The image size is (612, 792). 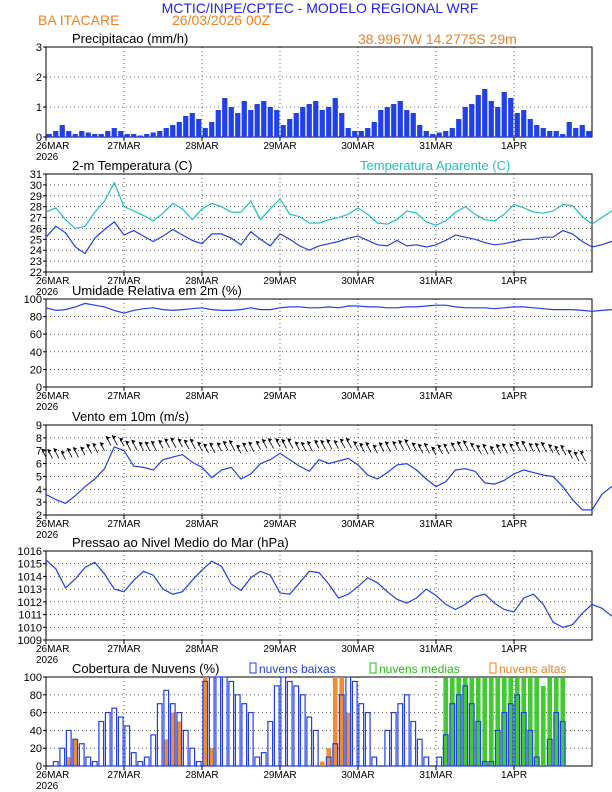 What do you see at coordinates (532, 669) in the screenshot?
I see `legend-label: nuvens altas` at bounding box center [532, 669].